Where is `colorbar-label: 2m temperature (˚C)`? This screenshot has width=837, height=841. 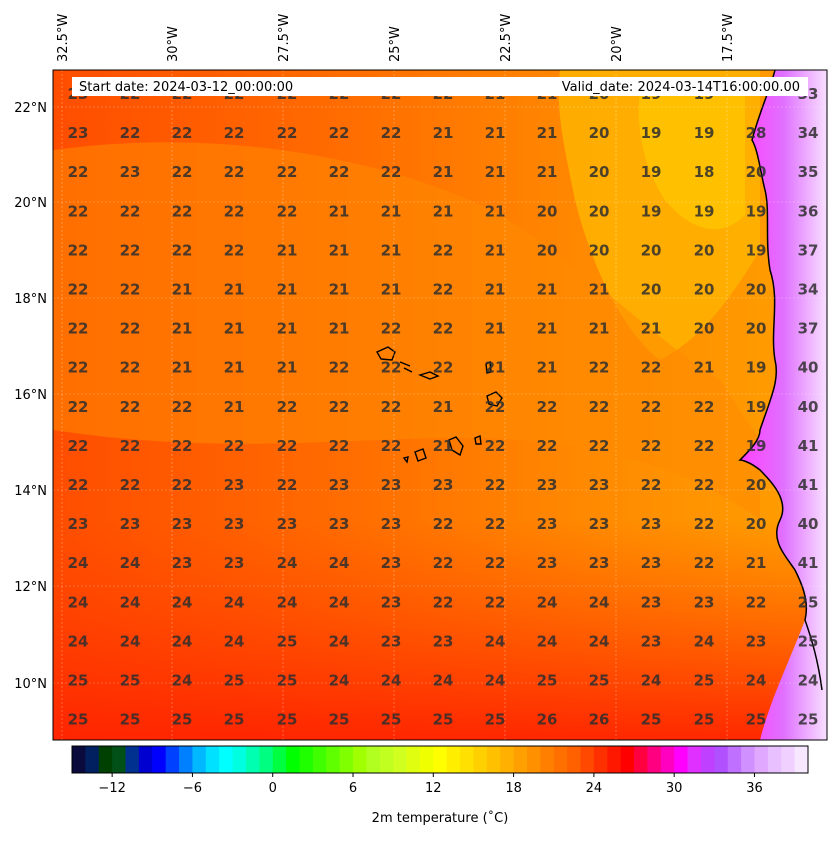 colorbar-label: 2m temperature (˚C) is located at coordinates (440, 818).